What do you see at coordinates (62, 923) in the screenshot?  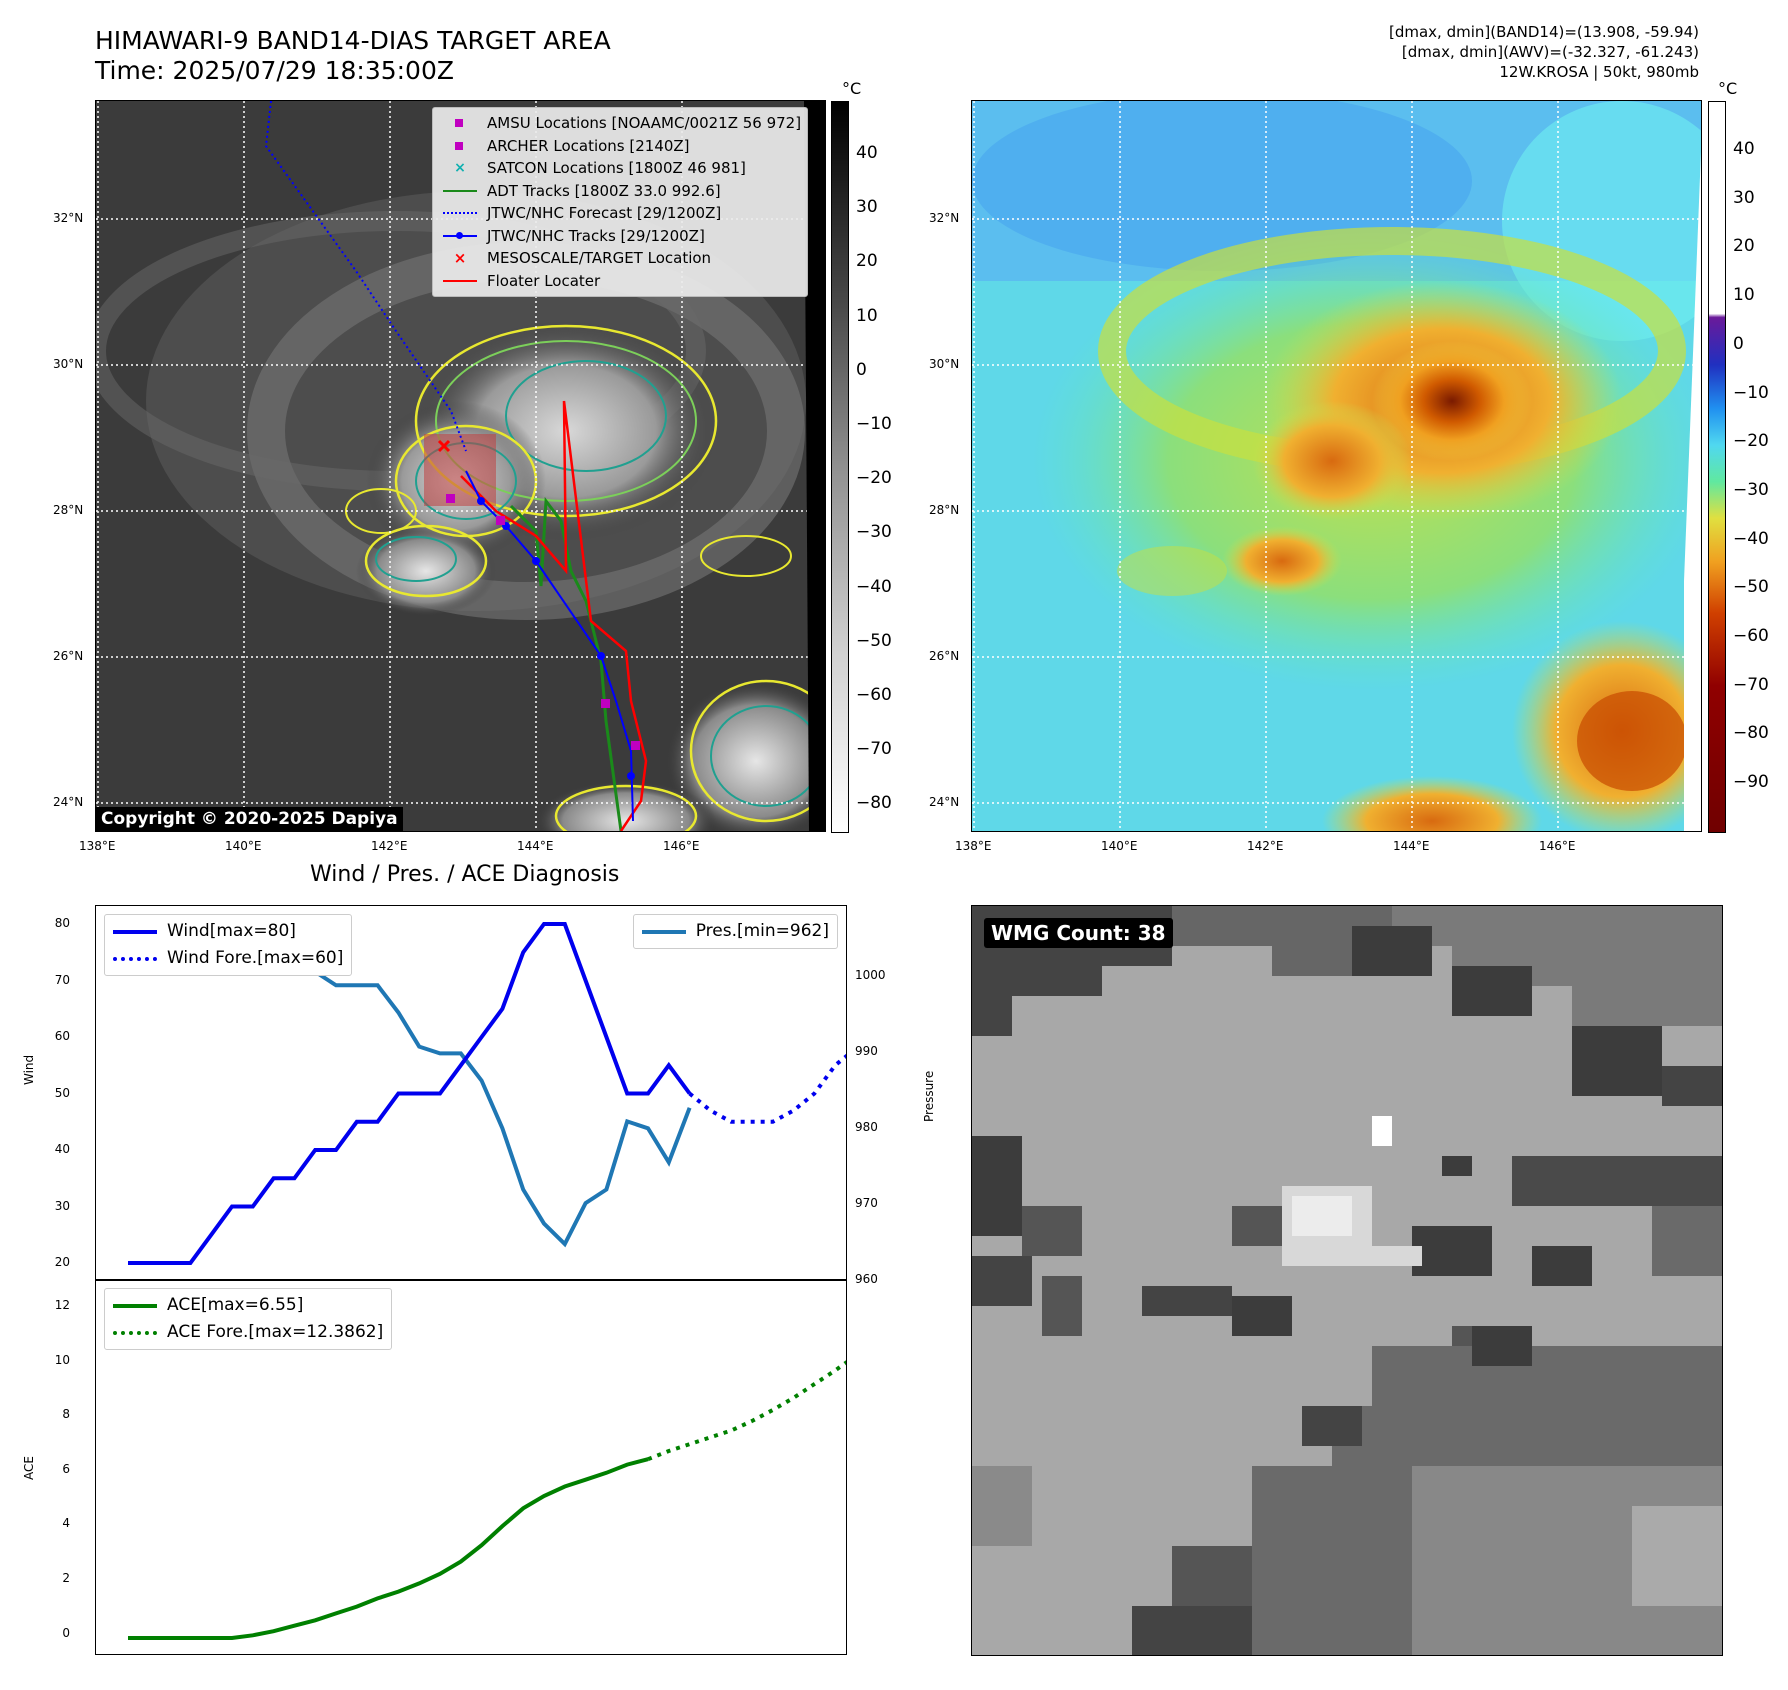 I see `wind-tick: 80` at bounding box center [62, 923].